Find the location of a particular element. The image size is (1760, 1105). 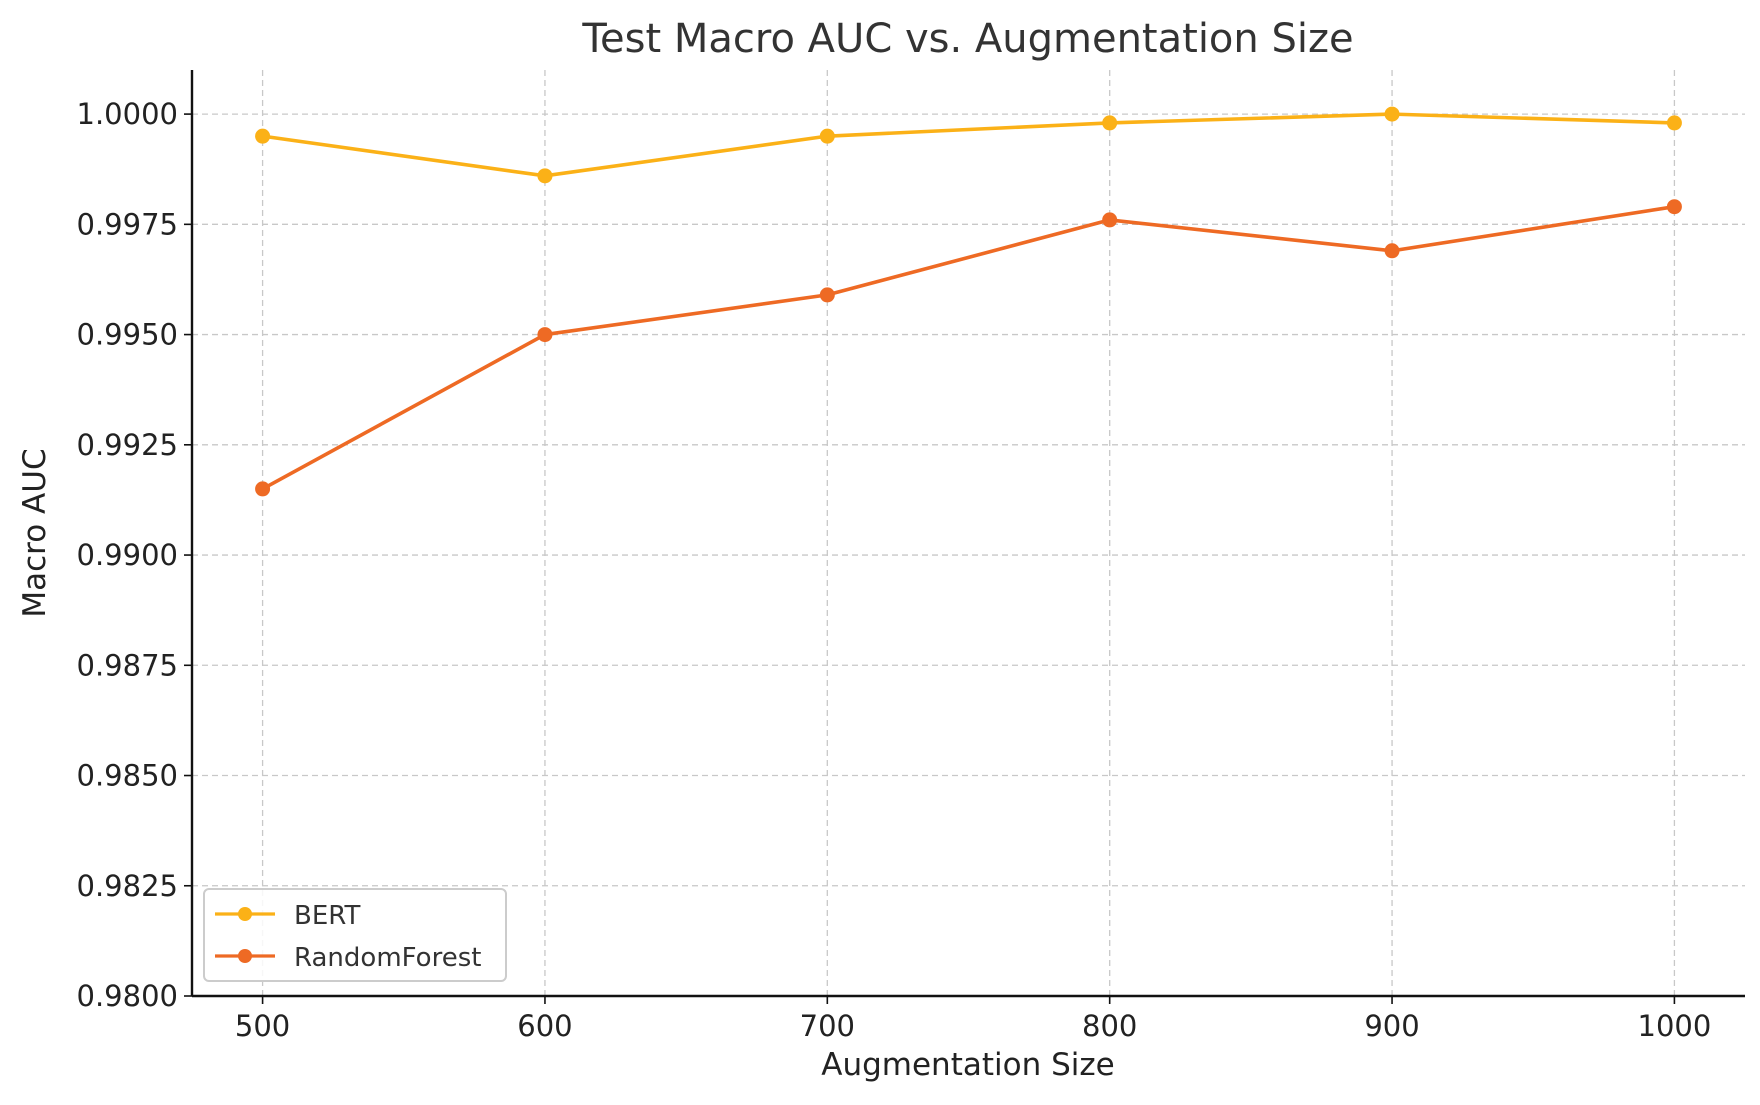

y-tick-label: 1.0000 is located at coordinates (127, 114).